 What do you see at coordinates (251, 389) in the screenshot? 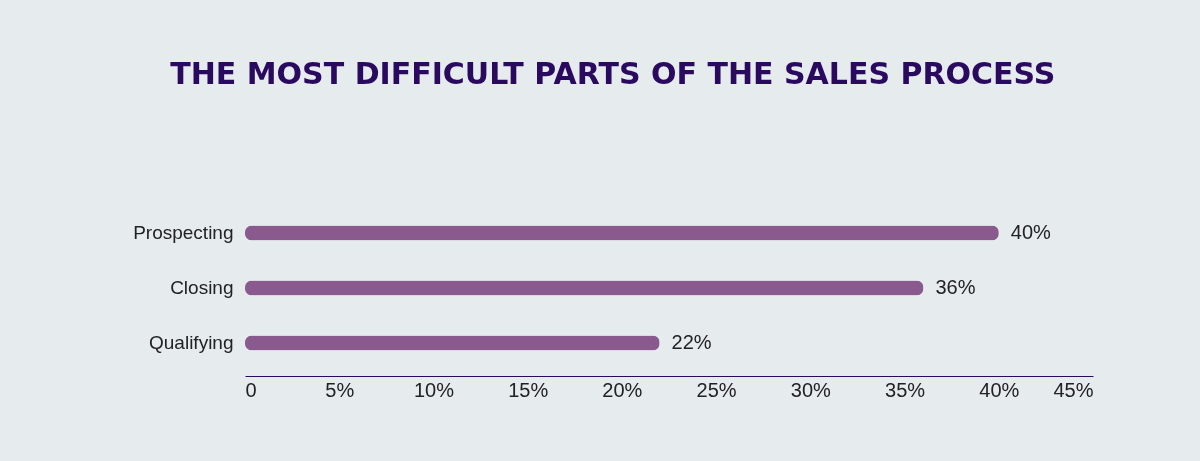
I see `x-tick-label: 0` at bounding box center [251, 389].